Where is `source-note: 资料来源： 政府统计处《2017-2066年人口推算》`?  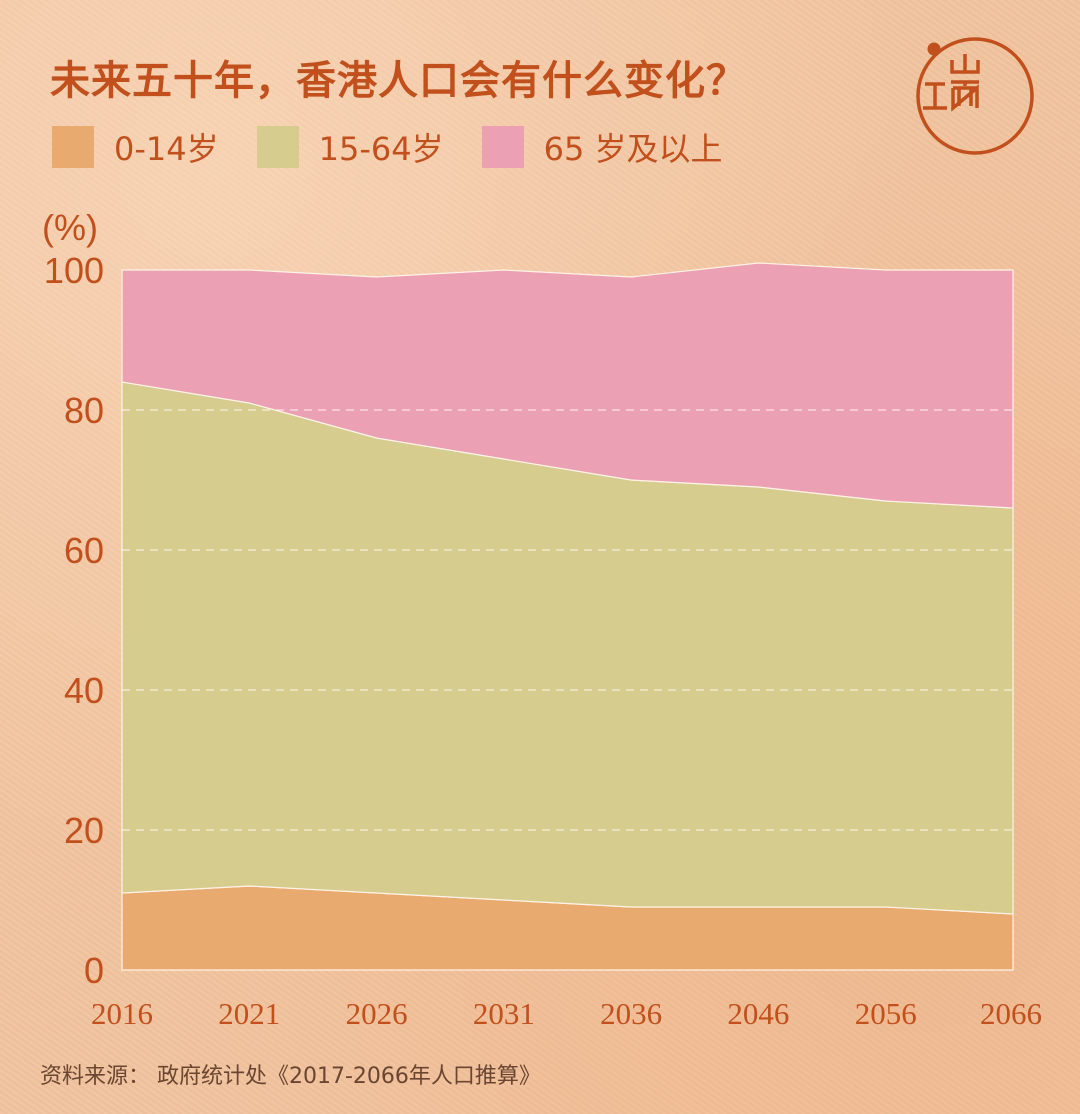
source-note: 资料来源： 政府统计处《2017-2066年人口推算》 is located at coordinates (290, 1076).